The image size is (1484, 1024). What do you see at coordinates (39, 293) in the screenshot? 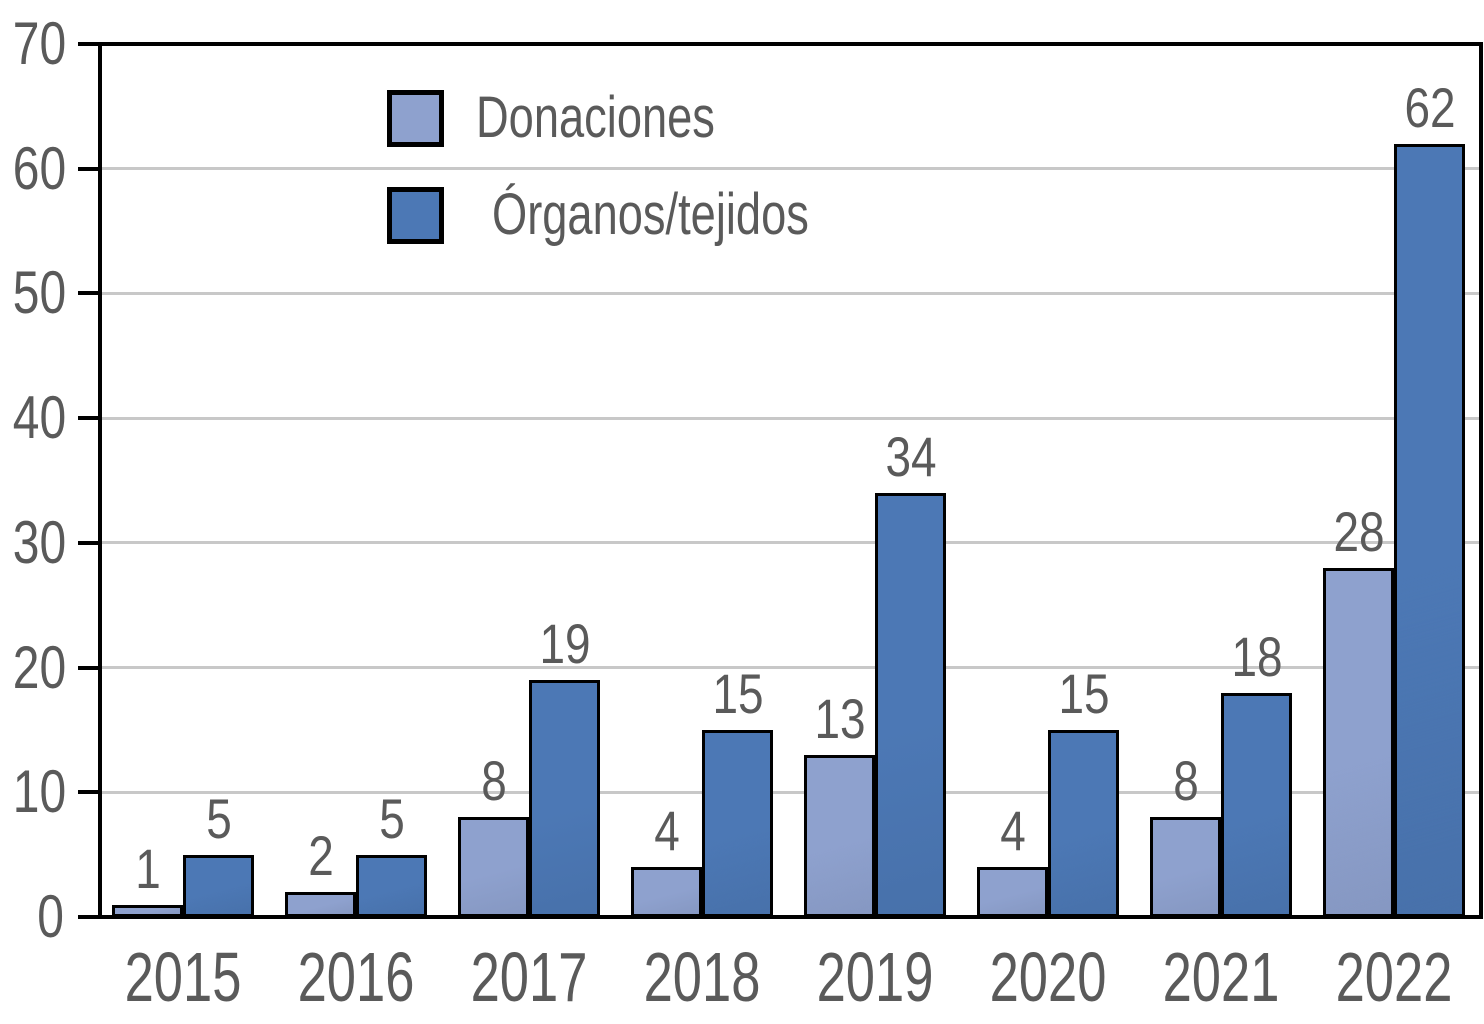
I see `y-axis-label: 50` at bounding box center [39, 293].